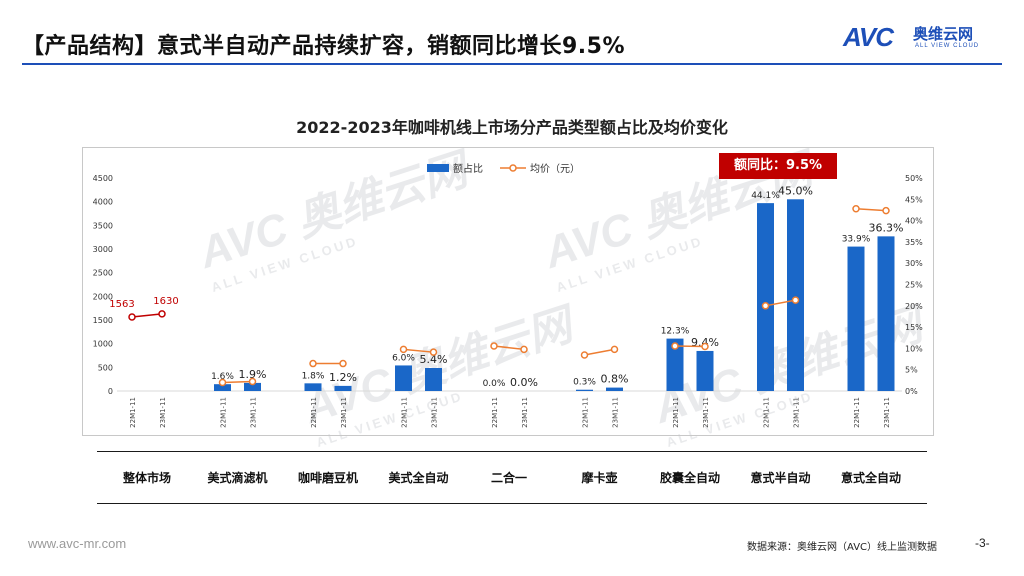  What do you see at coordinates (914, 306) in the screenshot?
I see `y-right-tick-label: 20%` at bounding box center [914, 306].